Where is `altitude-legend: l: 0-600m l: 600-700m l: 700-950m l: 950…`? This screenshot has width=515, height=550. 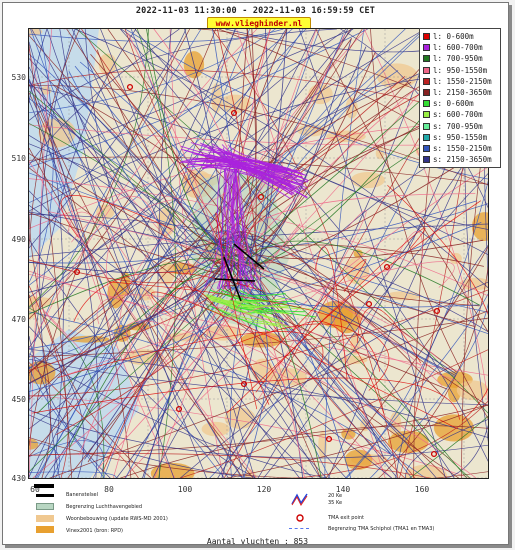 altitude-legend: l: 0-600m l: 600-700m l: 700-950m l: 950… is located at coordinates (460, 98).